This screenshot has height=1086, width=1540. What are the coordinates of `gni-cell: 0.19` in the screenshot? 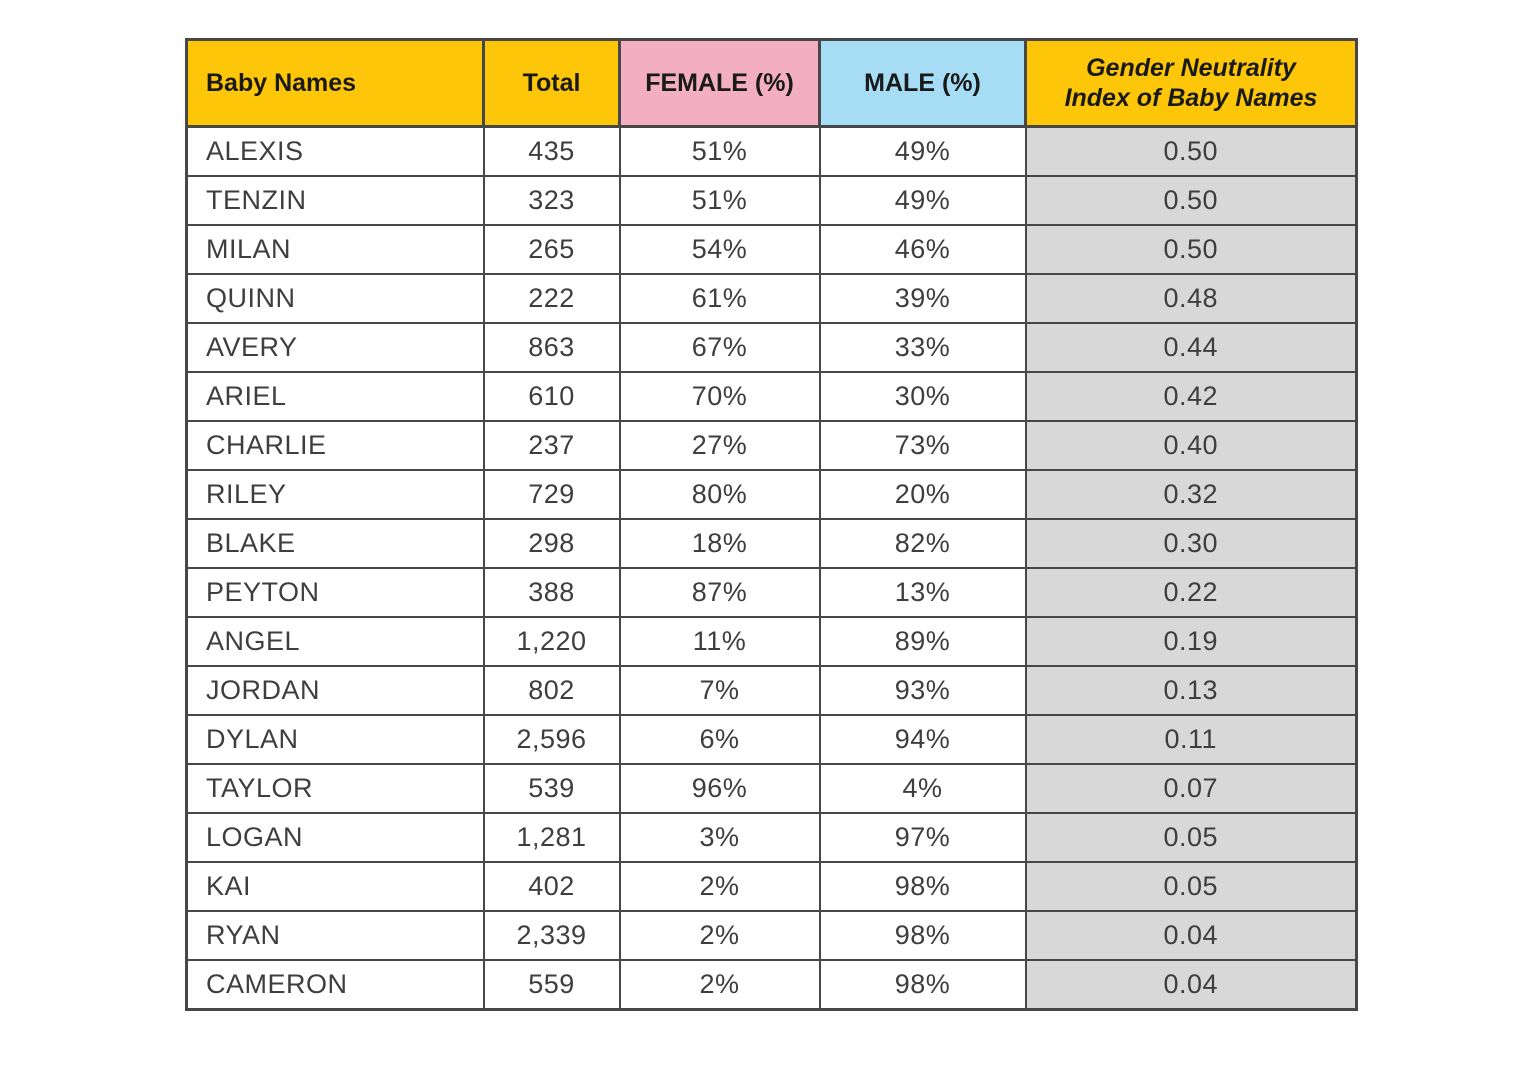 It's located at (1191, 641).